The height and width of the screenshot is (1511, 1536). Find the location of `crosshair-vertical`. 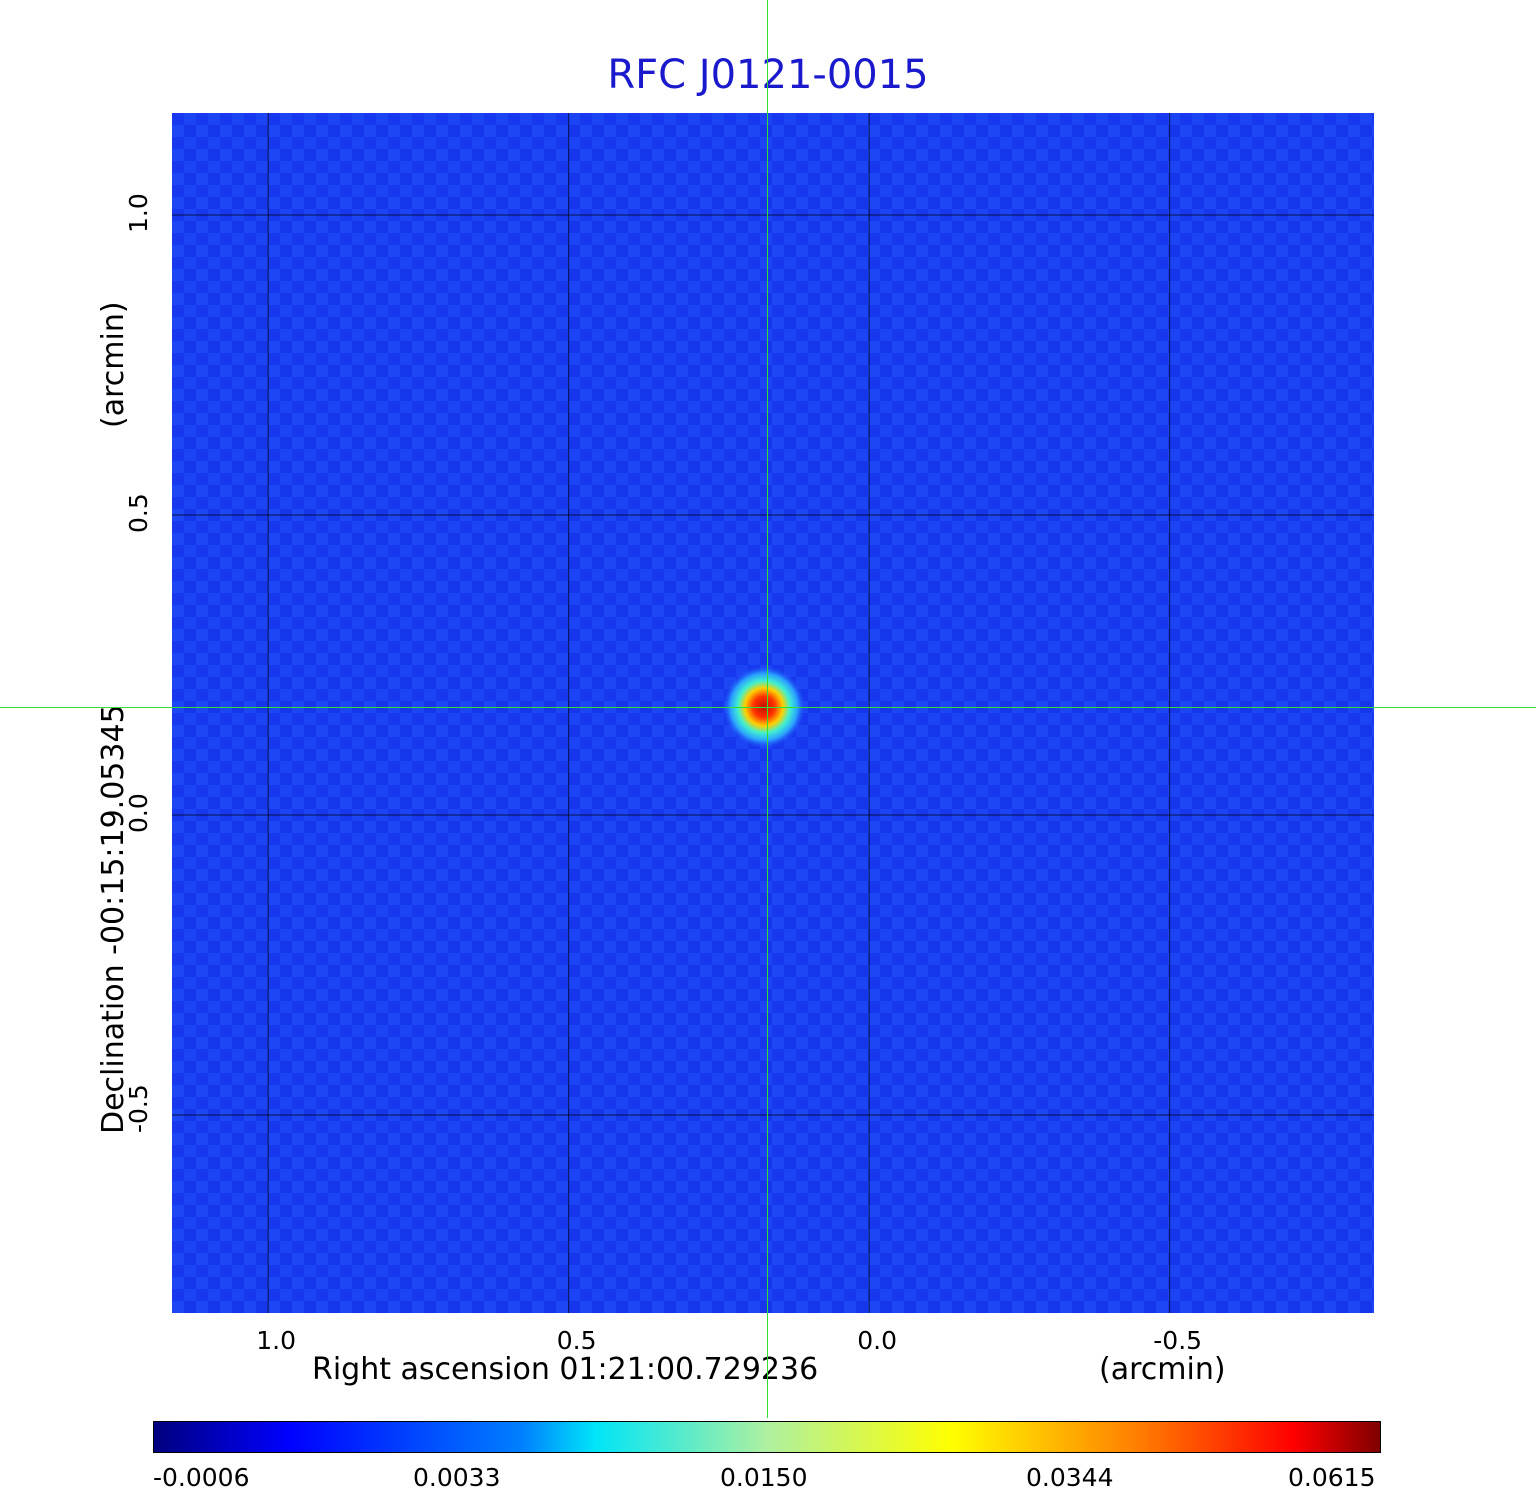

crosshair-vertical is located at coordinates (767, 709).